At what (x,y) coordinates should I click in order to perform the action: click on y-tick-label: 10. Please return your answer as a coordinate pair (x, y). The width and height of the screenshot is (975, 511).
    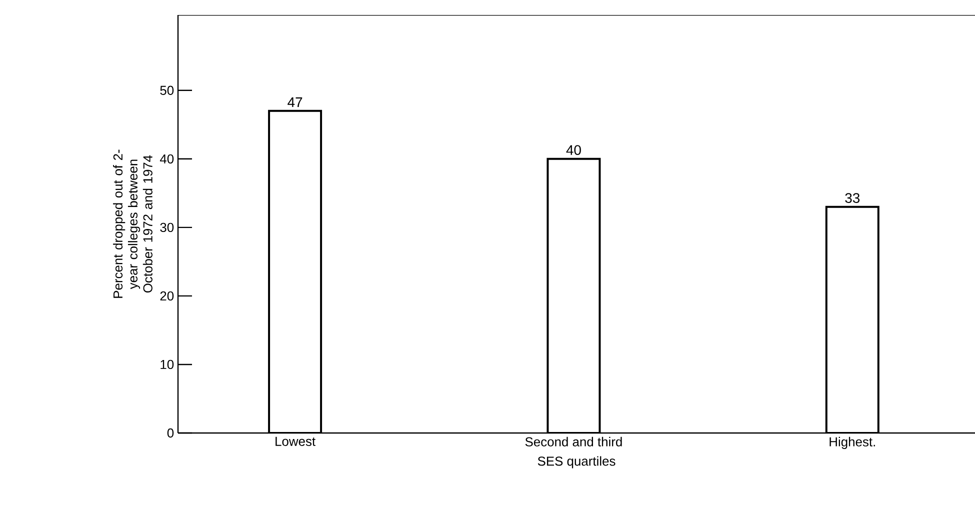
    Looking at the image, I should click on (167, 365).